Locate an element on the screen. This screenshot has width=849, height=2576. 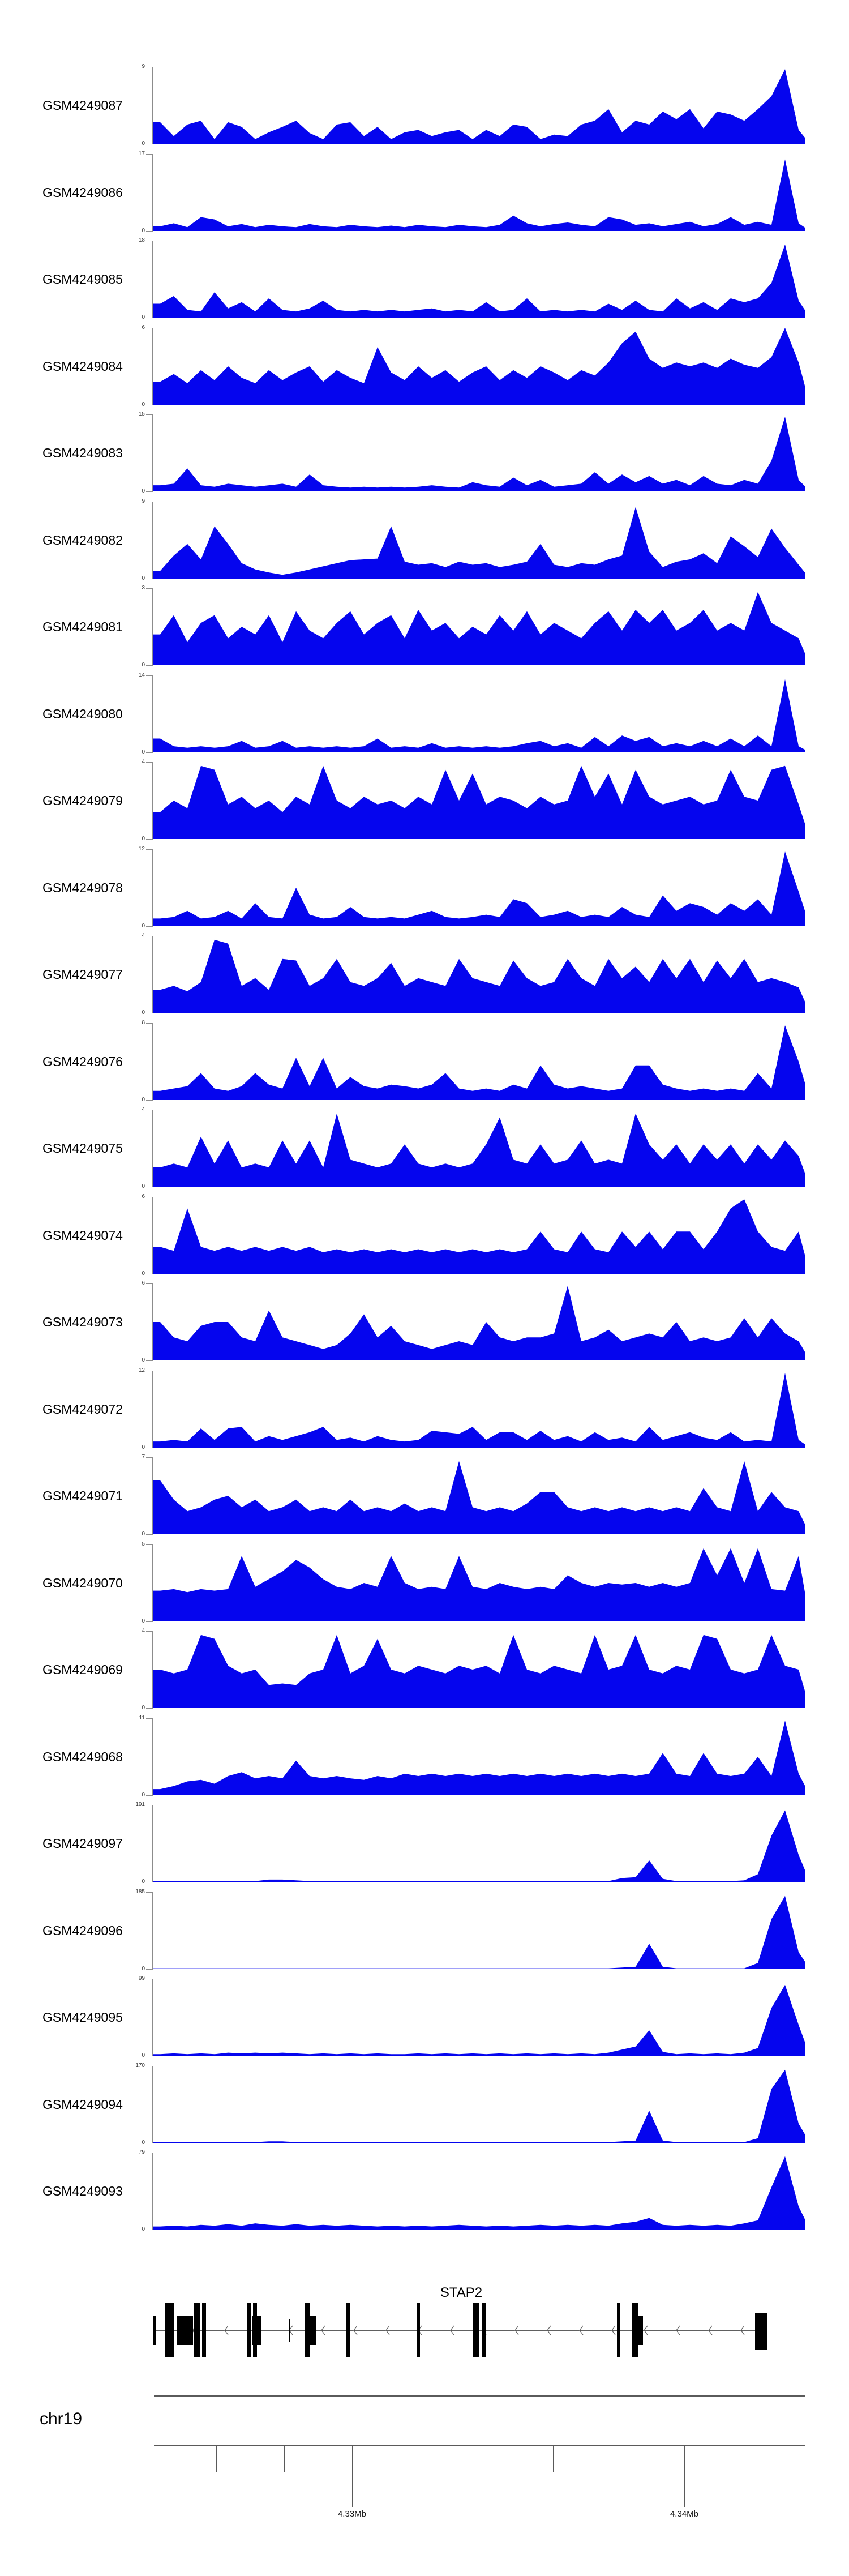
track-title: GSM4249095 is located at coordinates (82, 2017).